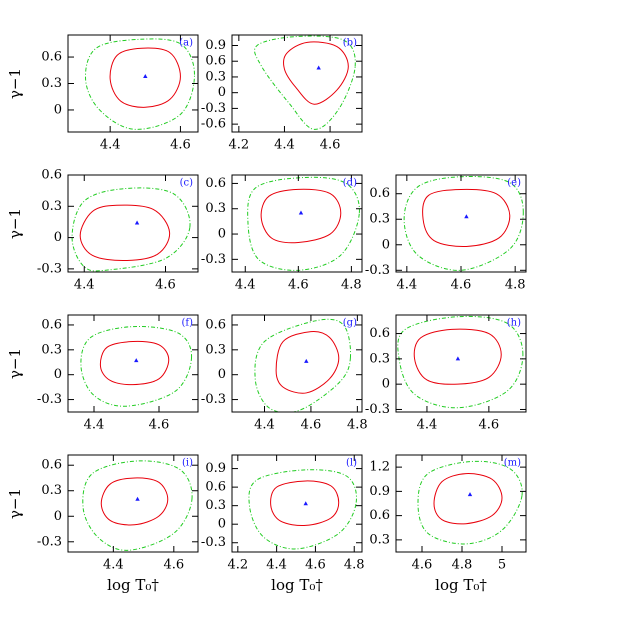  What do you see at coordinates (237, 565) in the screenshot?
I see `x-tick-label: 4.2` at bounding box center [237, 565].